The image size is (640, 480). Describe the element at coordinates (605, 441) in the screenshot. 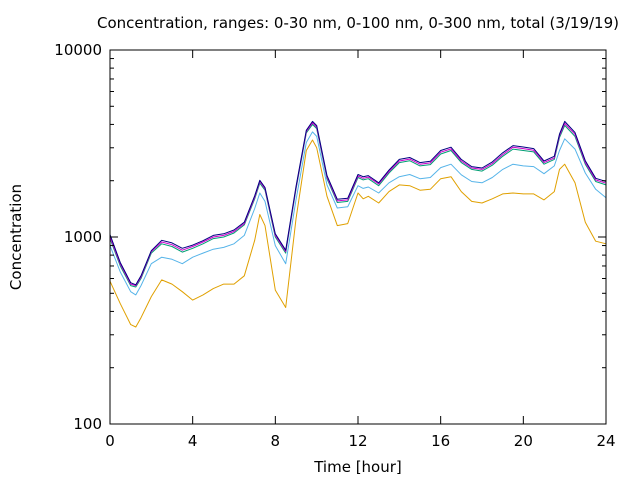

I see `x-tick-label: 24` at that location.